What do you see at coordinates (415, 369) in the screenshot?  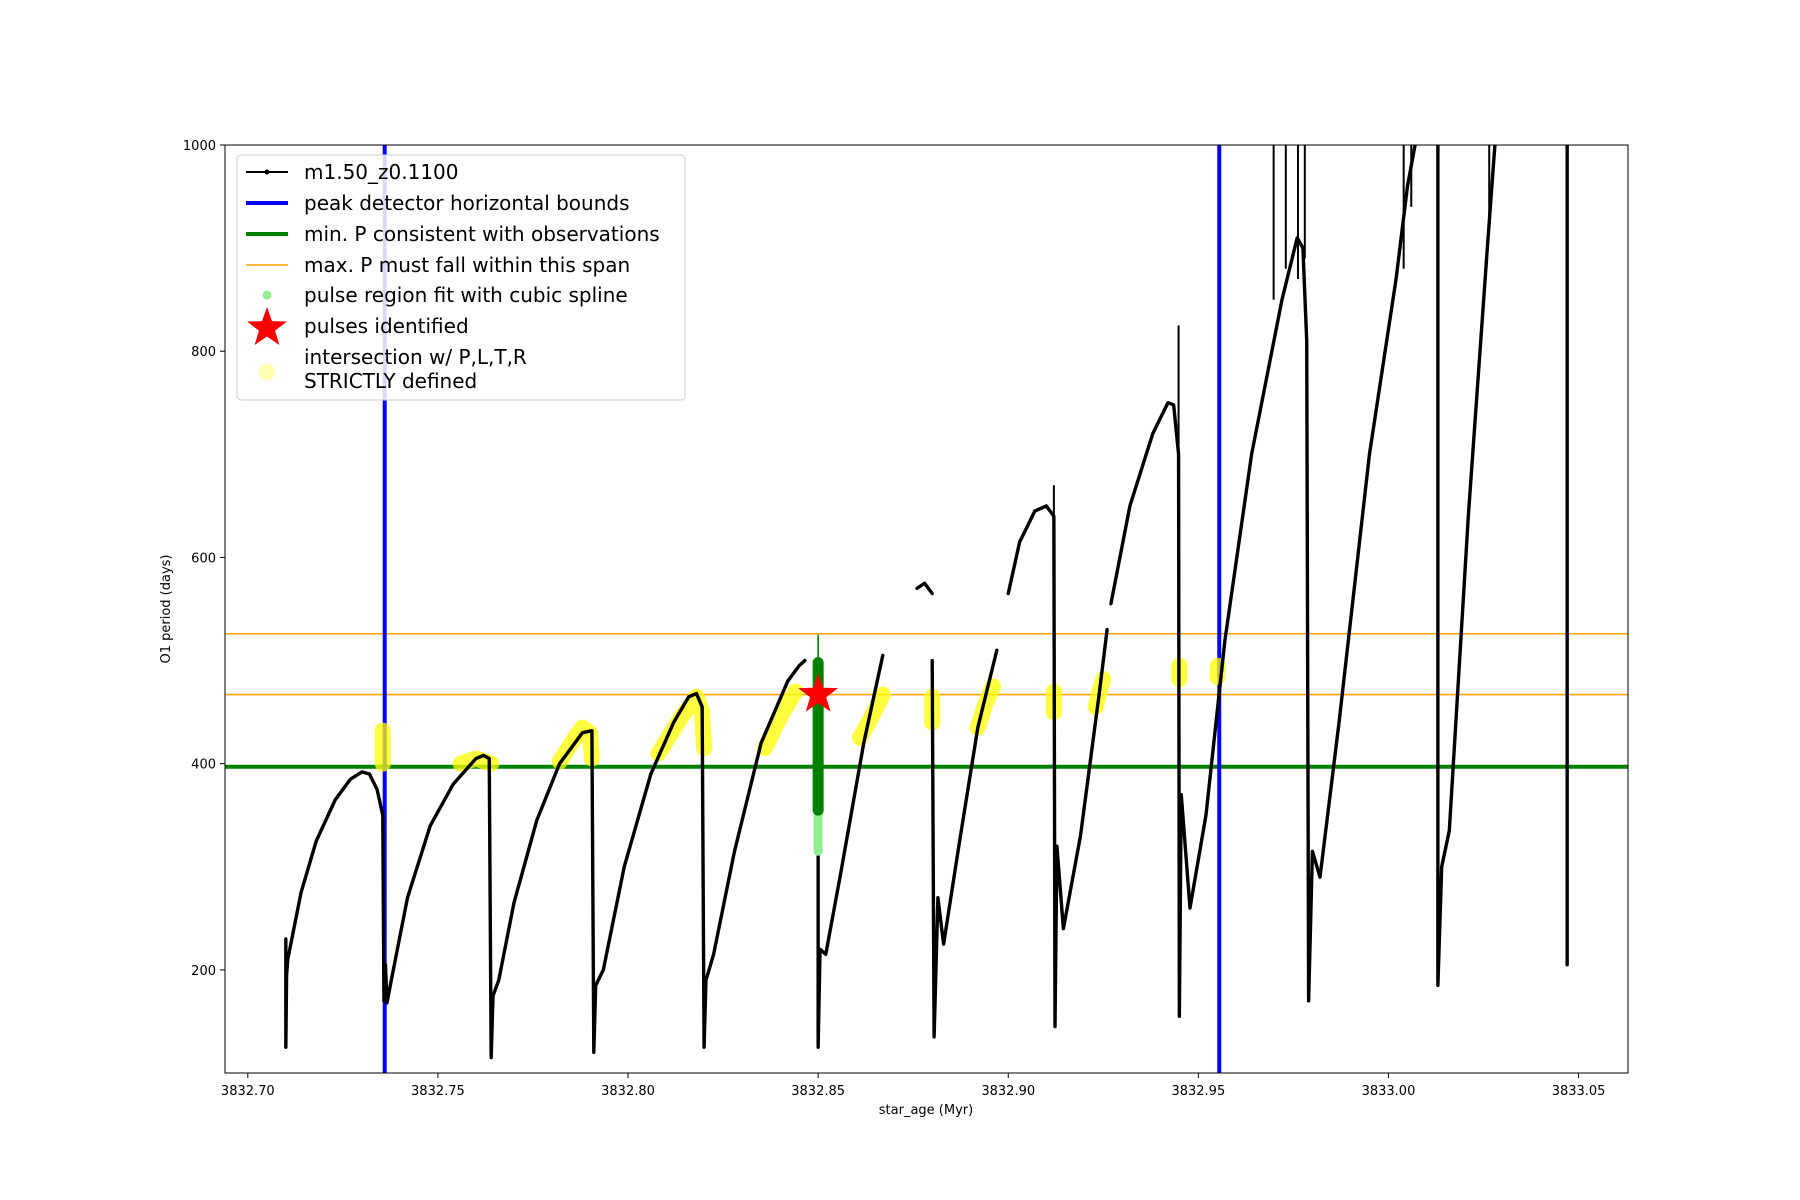 I see `legend-label-intersection: intersection w/ P,L,T,R STRICTLY defined` at bounding box center [415, 369].